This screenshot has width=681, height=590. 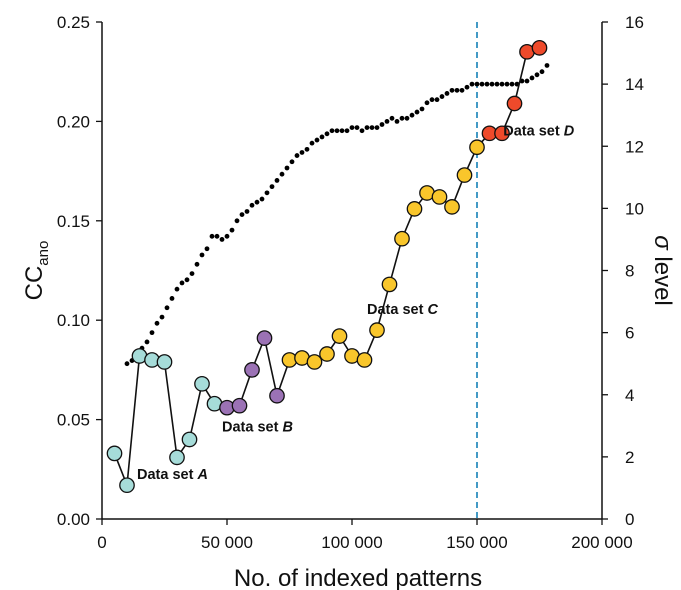 I want to click on y-tick-label: 0.10, so click(x=73, y=320).